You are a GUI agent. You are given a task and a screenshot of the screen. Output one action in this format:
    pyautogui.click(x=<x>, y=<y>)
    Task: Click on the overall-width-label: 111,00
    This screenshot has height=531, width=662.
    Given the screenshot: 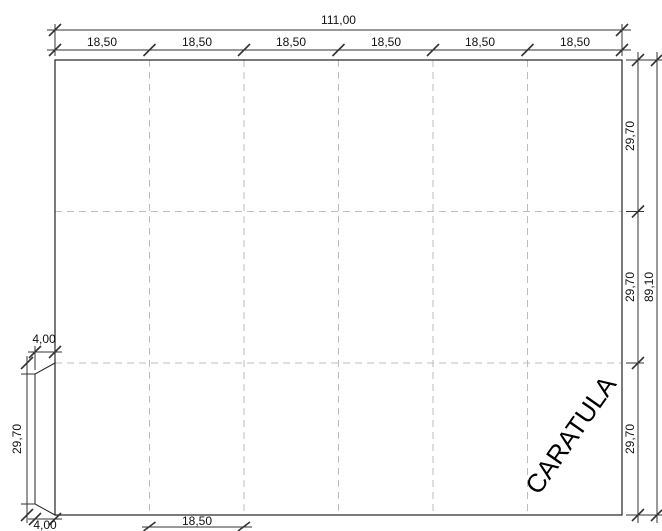 What is the action you would take?
    pyautogui.click(x=338, y=20)
    